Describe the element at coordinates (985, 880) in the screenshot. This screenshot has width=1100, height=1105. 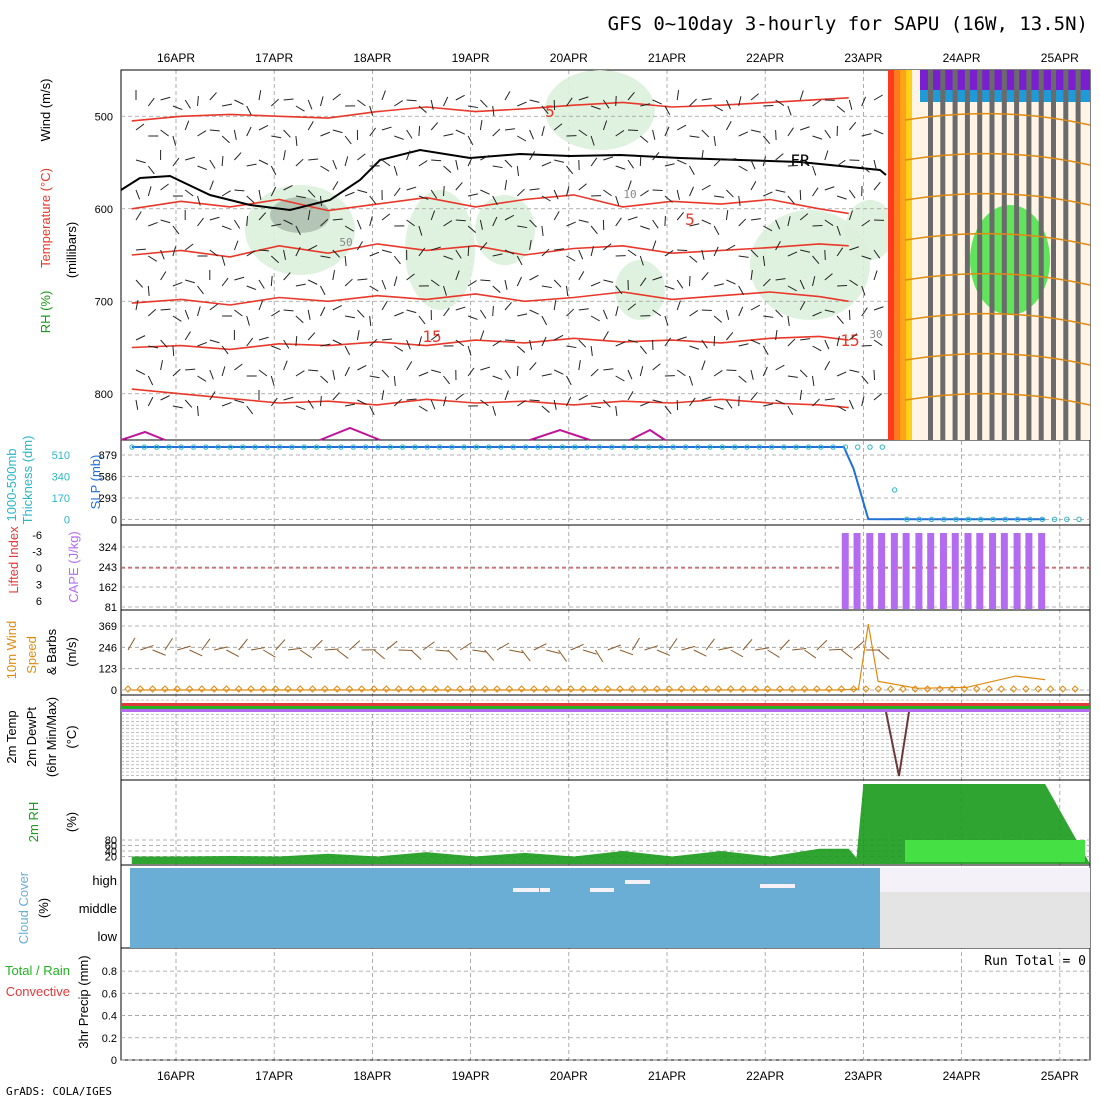
I see `cloud-missing-high` at that location.